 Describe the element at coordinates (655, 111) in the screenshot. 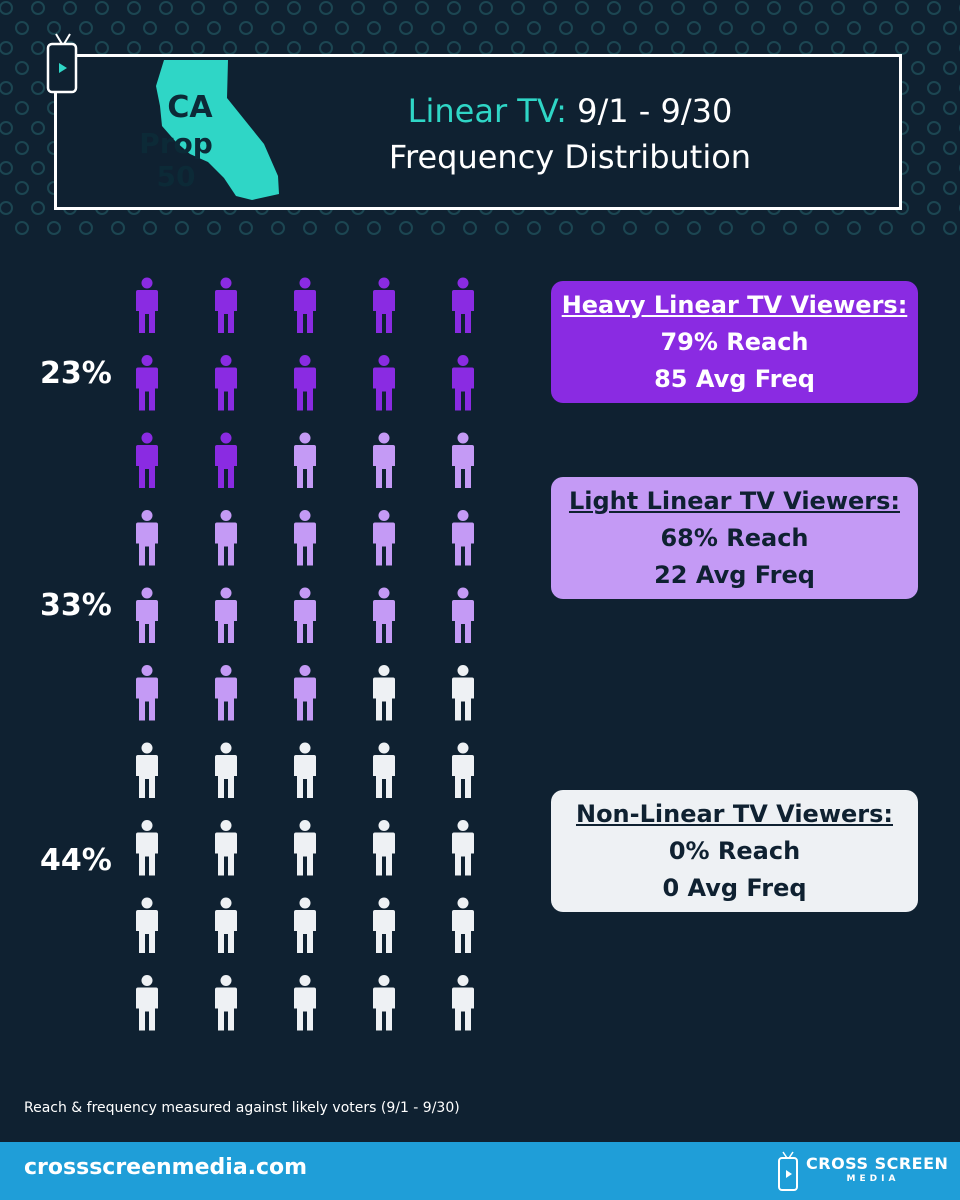

I see `title-dates: 9/1 - 9/30` at that location.